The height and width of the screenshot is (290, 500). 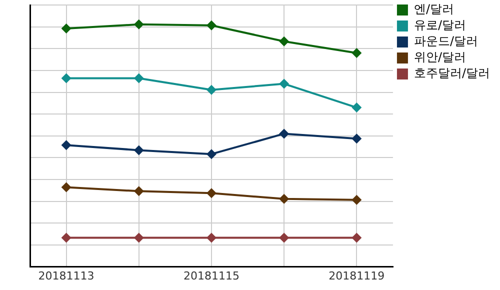 What do you see at coordinates (440, 25) in the screenshot?
I see `legend-label: 유로/달러` at bounding box center [440, 25].